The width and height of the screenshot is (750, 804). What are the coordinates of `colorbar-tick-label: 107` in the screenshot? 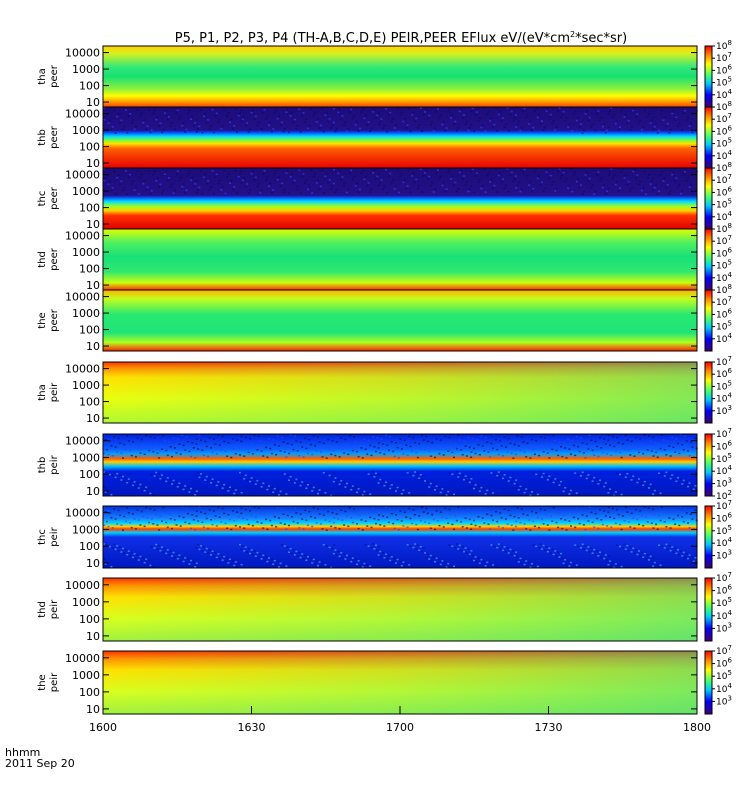 It's located at (724, 57).